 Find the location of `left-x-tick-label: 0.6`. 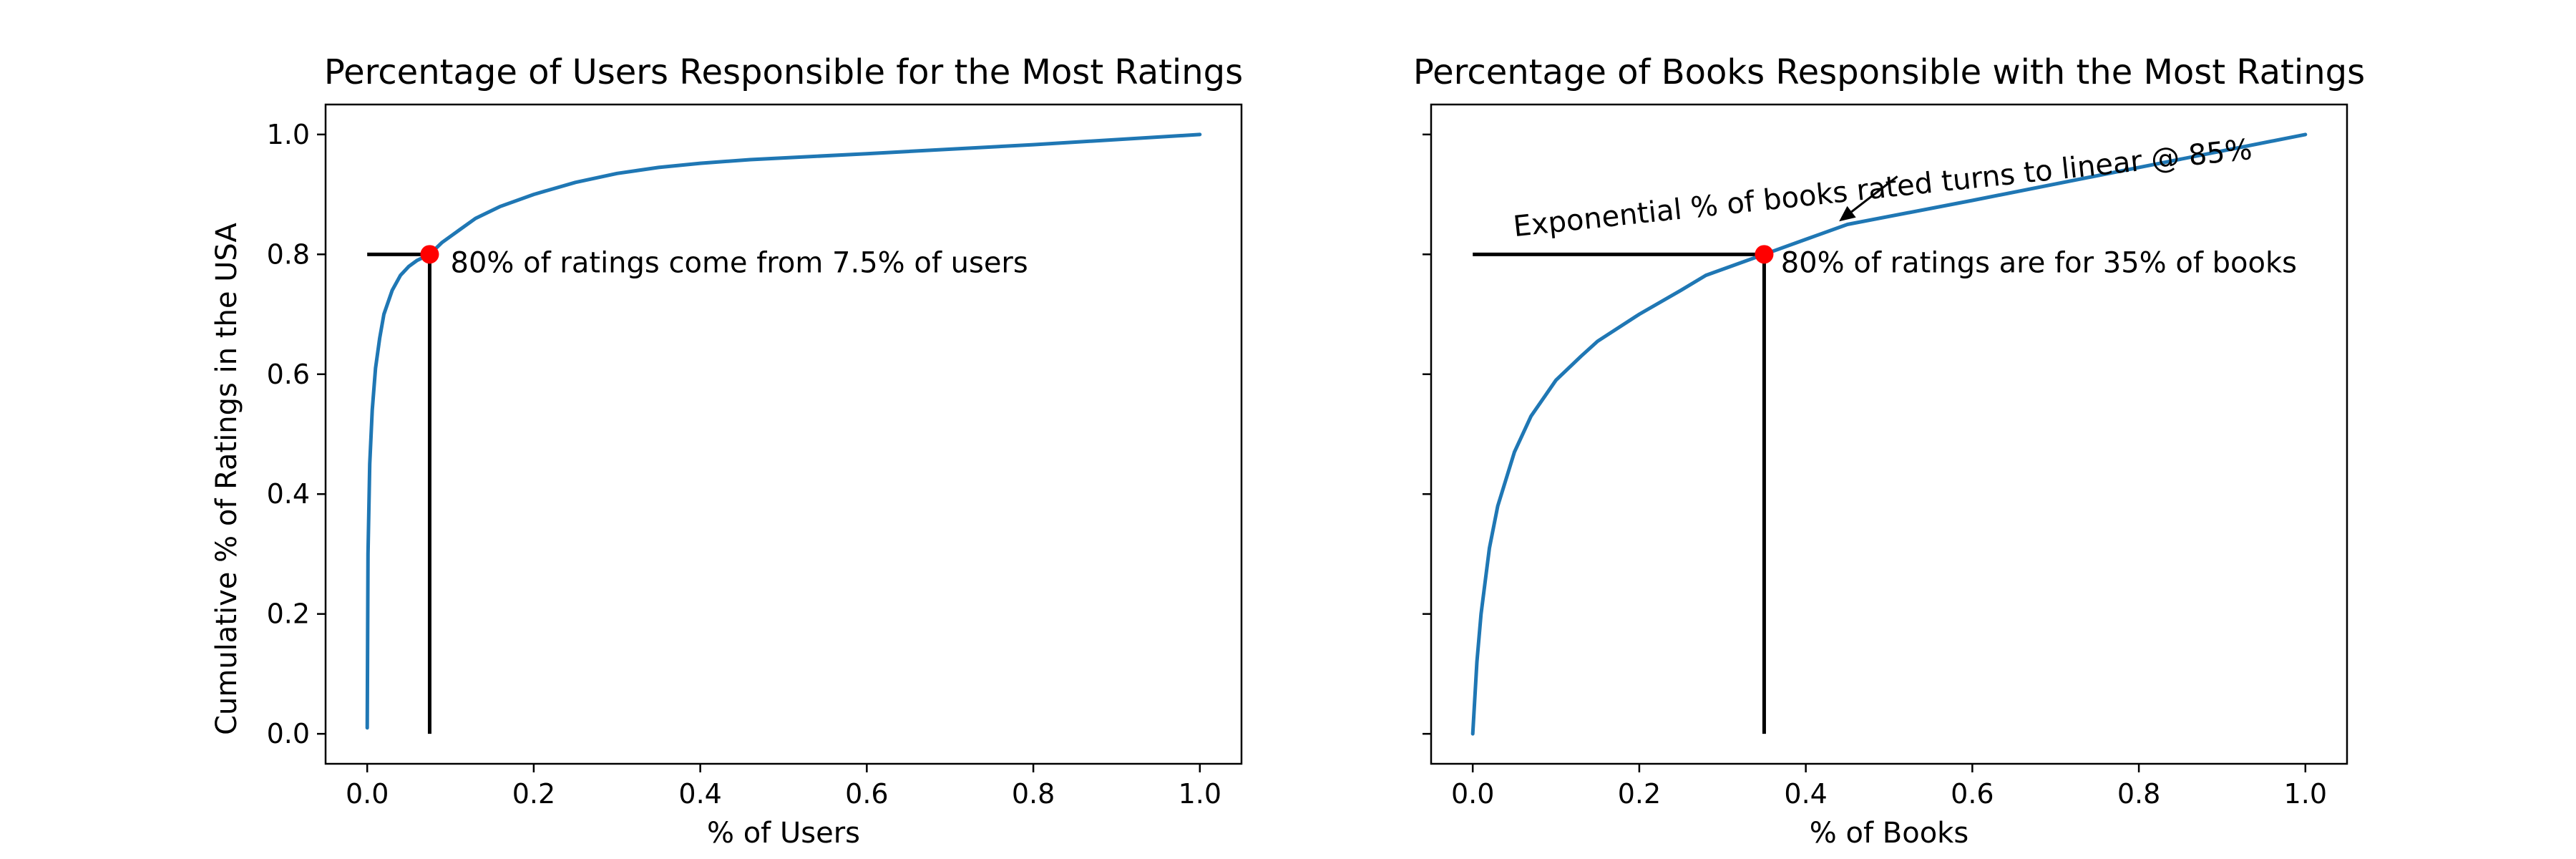

left-x-tick-label: 0.6 is located at coordinates (866, 794).